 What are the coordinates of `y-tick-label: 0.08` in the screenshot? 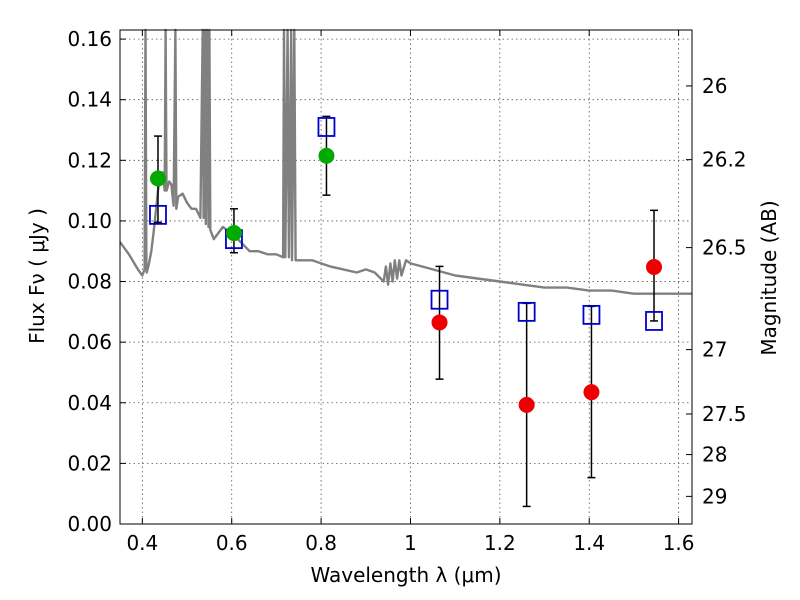 It's located at (89, 282).